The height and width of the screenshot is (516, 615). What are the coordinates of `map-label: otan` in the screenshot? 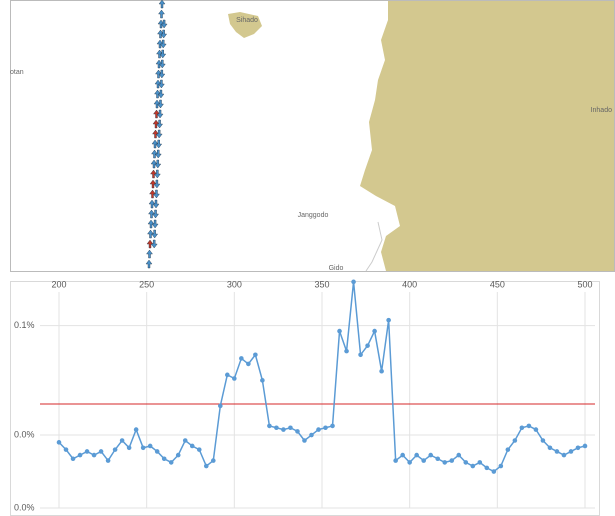 It's located at (17, 72).